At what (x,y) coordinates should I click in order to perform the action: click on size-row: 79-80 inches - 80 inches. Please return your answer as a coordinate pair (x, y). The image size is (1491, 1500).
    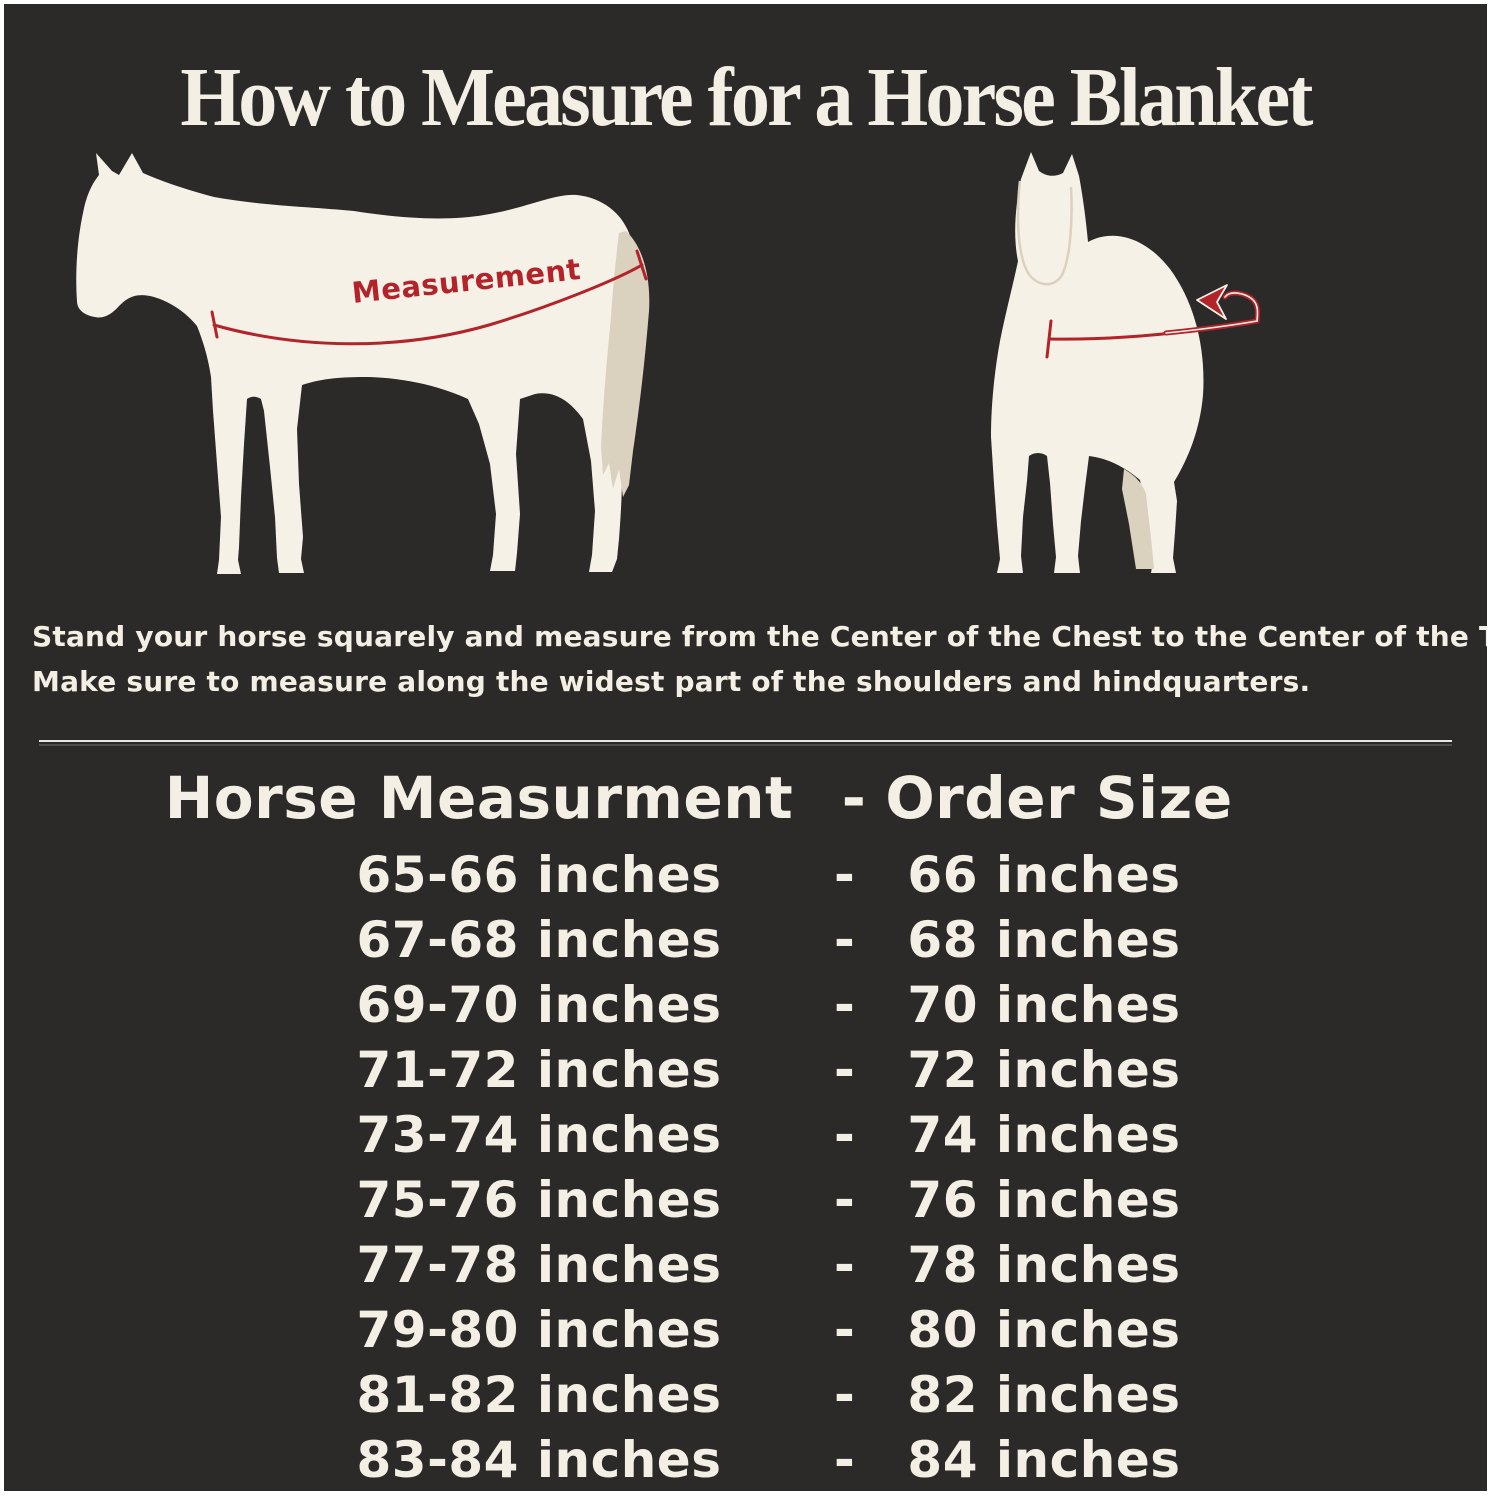
    Looking at the image, I should click on (739, 1329).